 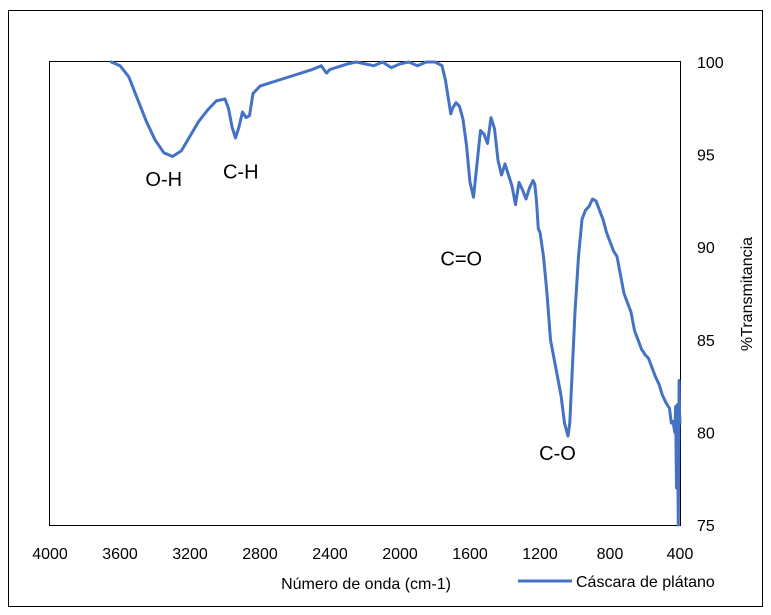 What do you see at coordinates (120, 554) in the screenshot?
I see `x-tick-label: 3600` at bounding box center [120, 554].